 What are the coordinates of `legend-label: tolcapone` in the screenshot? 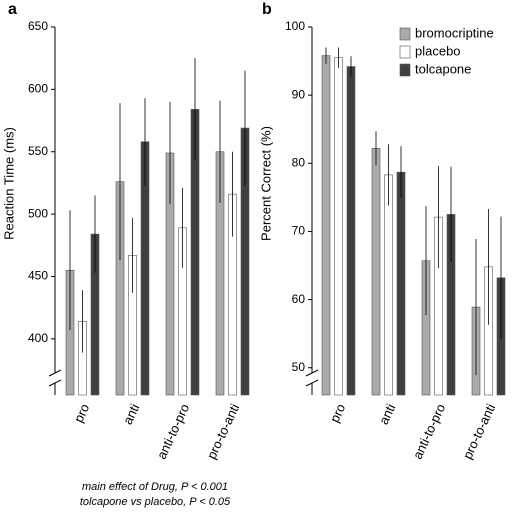 It's located at (443, 68).